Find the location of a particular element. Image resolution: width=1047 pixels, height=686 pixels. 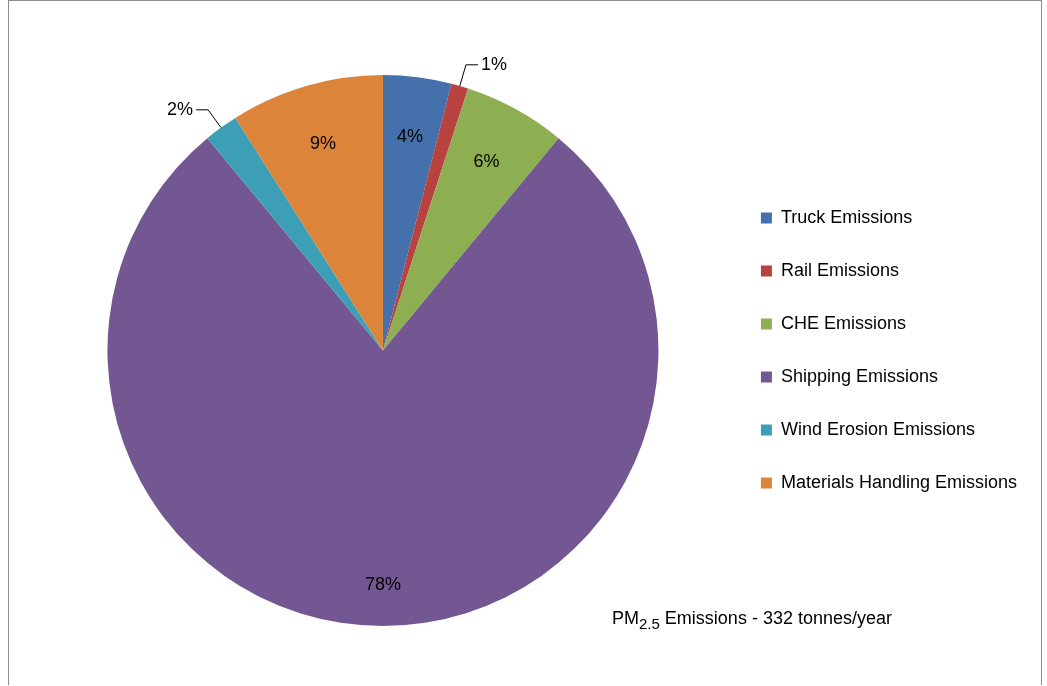

legend-label: Wind Erosion Emissions is located at coordinates (877, 428).